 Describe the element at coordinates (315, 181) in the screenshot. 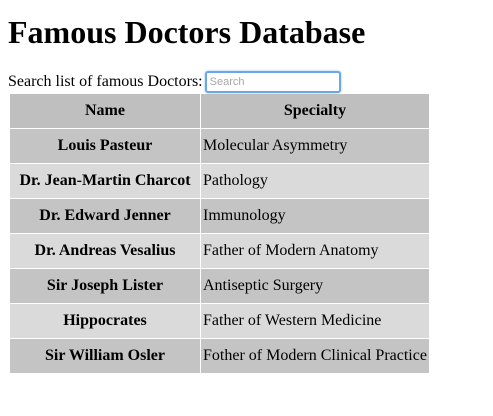

I see `doctor-specialty-cell: Pathology` at that location.